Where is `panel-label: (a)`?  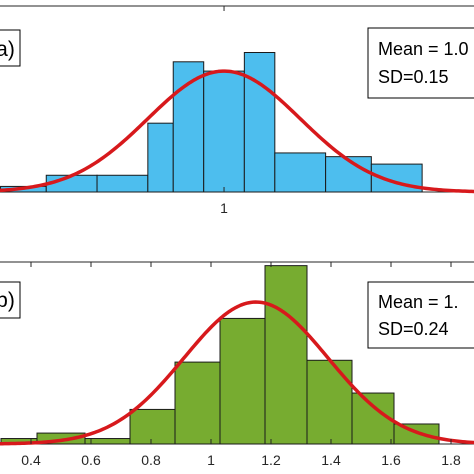 panel-label: (a) is located at coordinates (7, 49).